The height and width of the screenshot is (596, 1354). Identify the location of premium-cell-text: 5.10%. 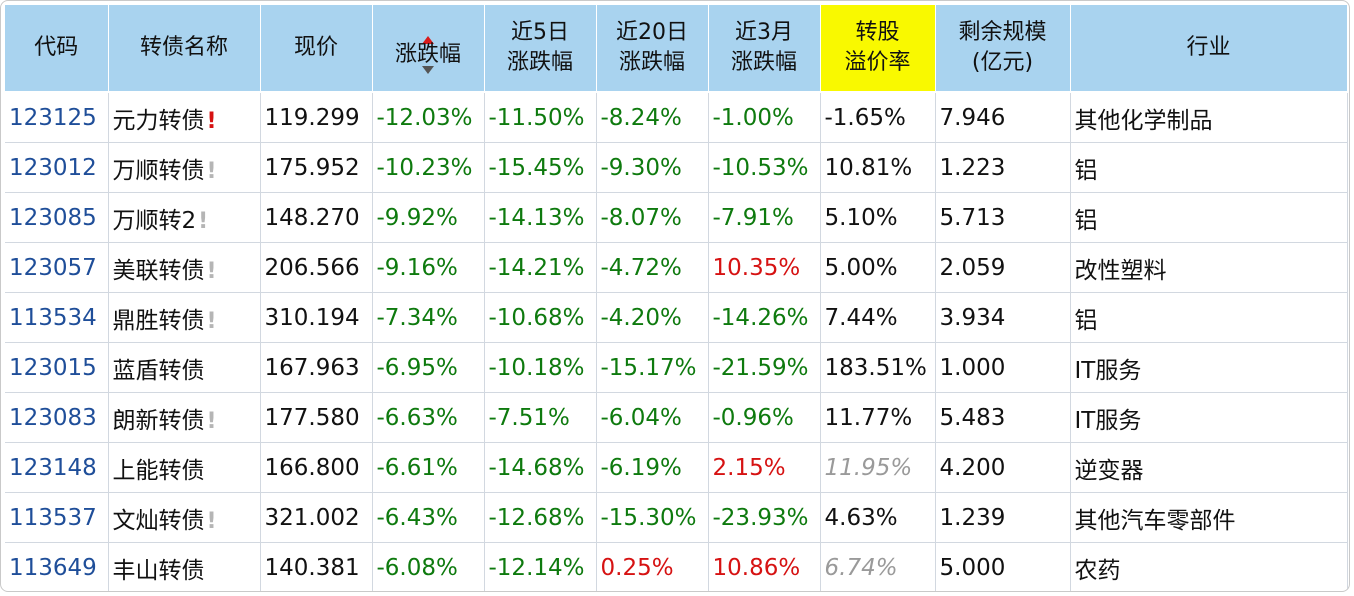
(861, 217).